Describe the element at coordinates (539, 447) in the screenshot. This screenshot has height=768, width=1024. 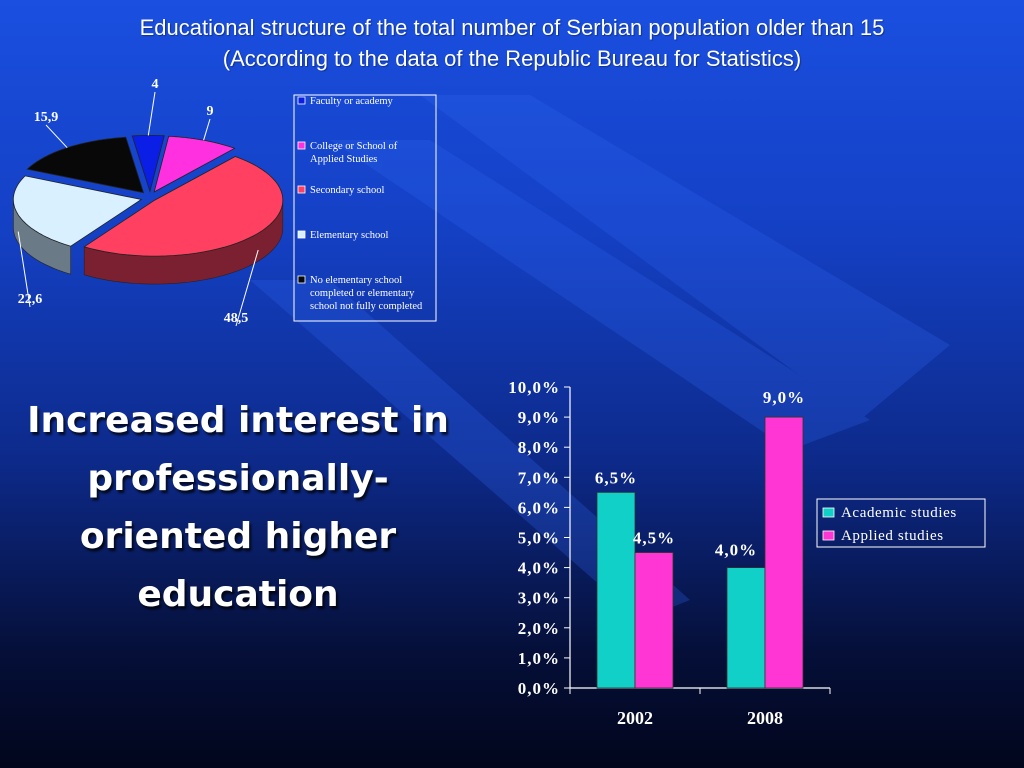
I see `y-tick-label: 8,0%` at that location.